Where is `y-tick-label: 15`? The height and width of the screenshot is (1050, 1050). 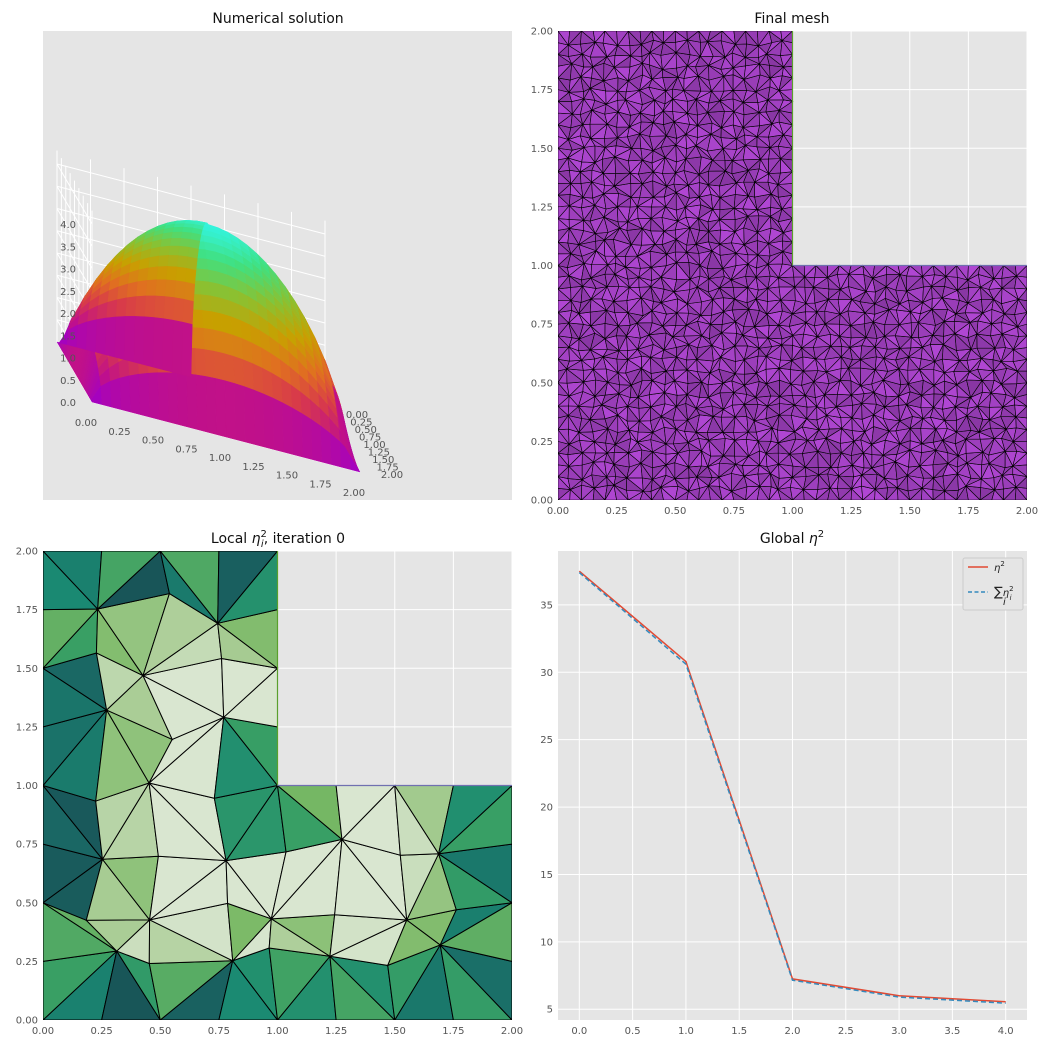
y-tick-label: 15 is located at coordinates (546, 875).